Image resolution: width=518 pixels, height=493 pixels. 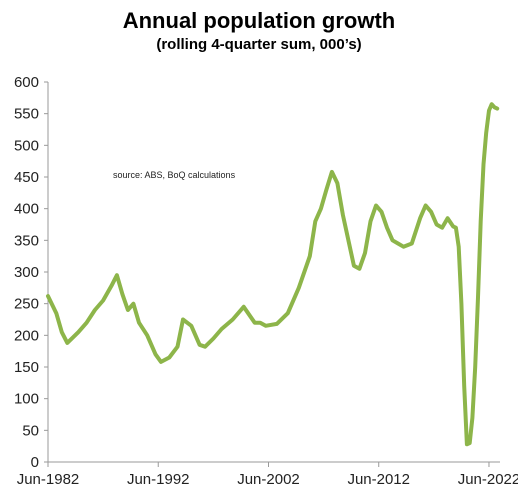 What do you see at coordinates (30, 430) in the screenshot?
I see `y-tick-label: 50` at bounding box center [30, 430].